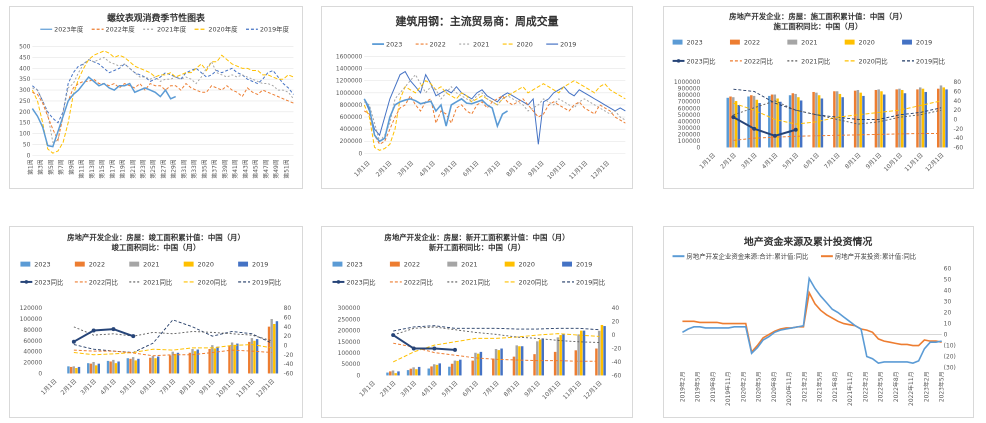 The image size is (986, 423). I want to click on y-tick-label: 400, so click(25, 68).